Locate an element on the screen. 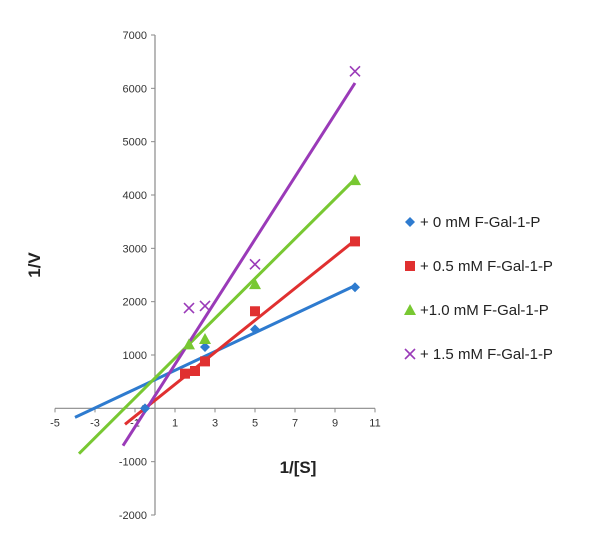 Image resolution: width=601 pixels, height=538 pixels. legend-label-2: +1.0 mM F-Gal-1-P is located at coordinates (484, 310).